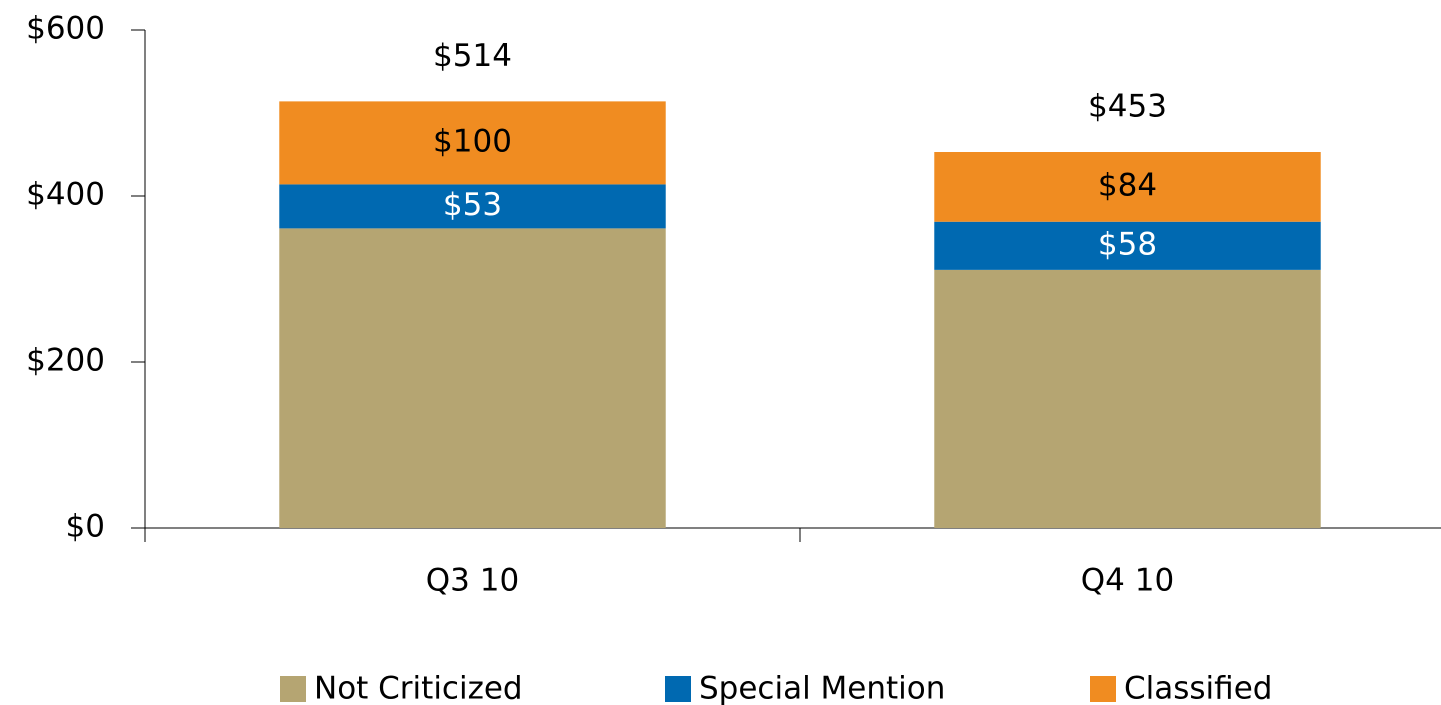 This screenshot has width=1441, height=705. Describe the element at coordinates (1127, 107) in the screenshot. I see `total-label: $453` at that location.